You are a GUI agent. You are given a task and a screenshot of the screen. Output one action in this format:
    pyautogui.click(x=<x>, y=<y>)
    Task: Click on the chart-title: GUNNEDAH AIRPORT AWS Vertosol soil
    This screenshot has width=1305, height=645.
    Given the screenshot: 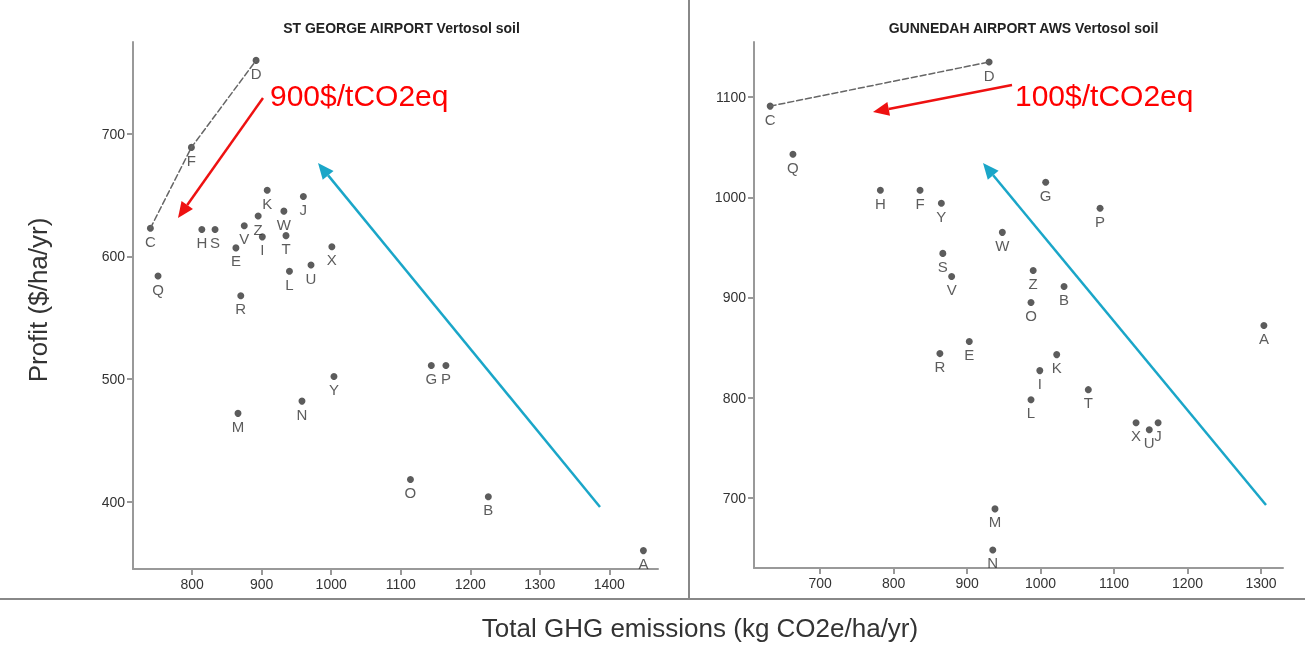 What is the action you would take?
    pyautogui.click(x=1023, y=28)
    